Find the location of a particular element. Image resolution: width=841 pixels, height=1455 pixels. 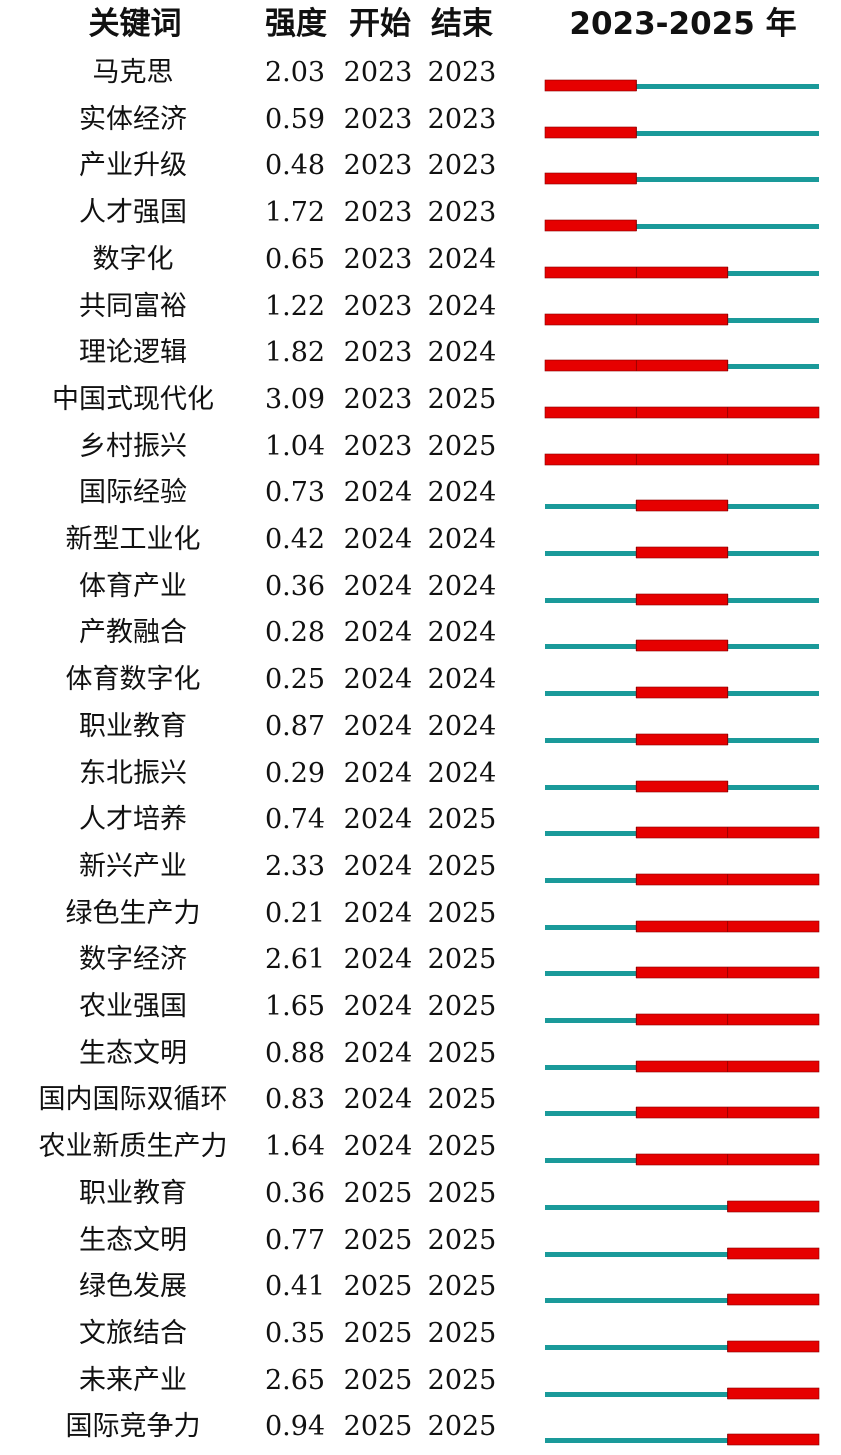

strength-value: 1.64 is located at coordinates (295, 1147).